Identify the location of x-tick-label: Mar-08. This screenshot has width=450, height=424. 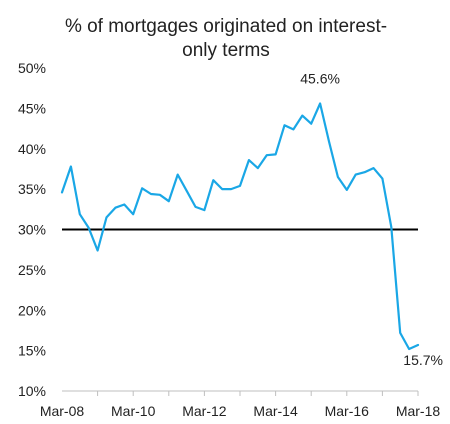
(62, 411).